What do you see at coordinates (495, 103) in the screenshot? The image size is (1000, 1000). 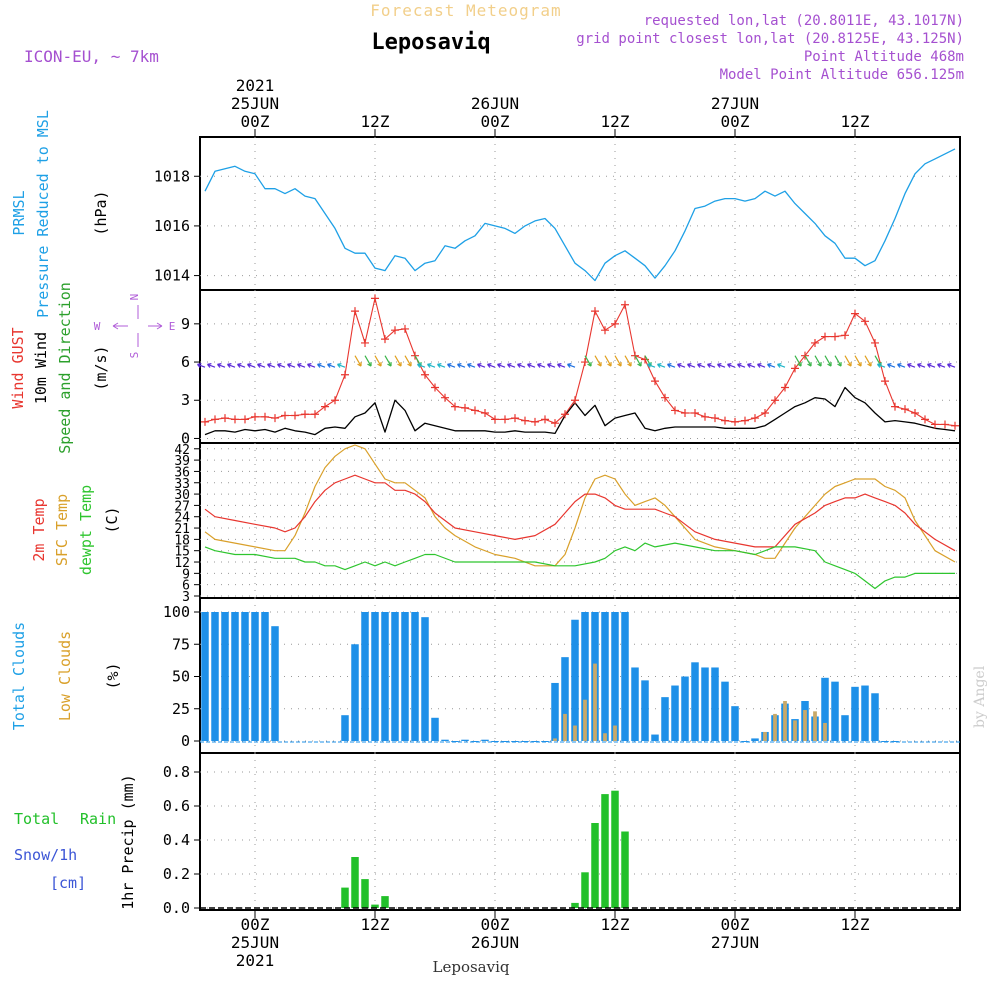 I see `x-tick-label-top: 26JUN` at bounding box center [495, 103].